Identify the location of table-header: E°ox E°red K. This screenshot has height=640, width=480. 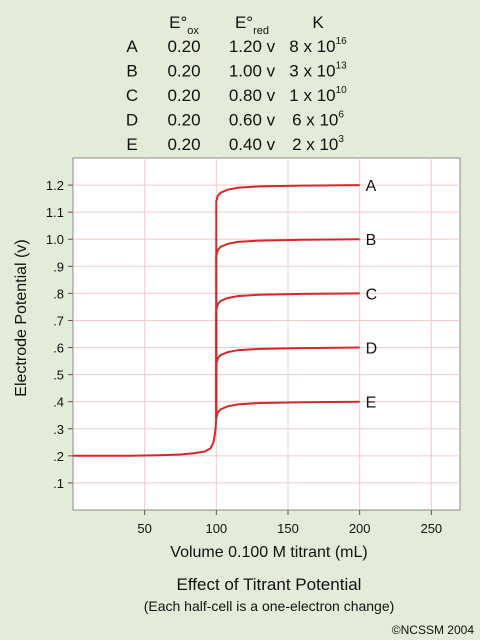
(246, 25).